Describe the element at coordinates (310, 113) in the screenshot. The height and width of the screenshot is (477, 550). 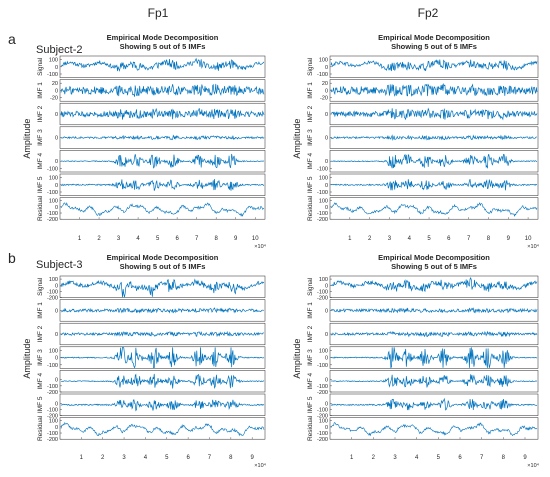
I see `row-name: IMF 2` at that location.